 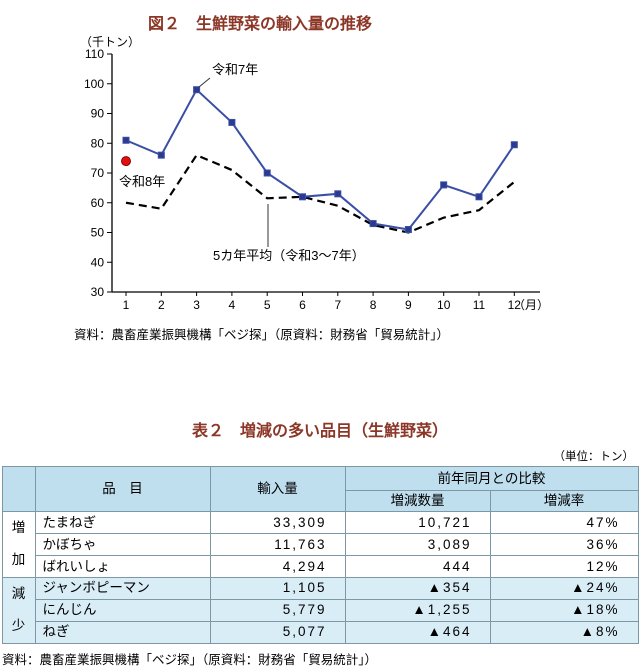 What do you see at coordinates (98, 173) in the screenshot?
I see `y-tick-label: 70` at bounding box center [98, 173].